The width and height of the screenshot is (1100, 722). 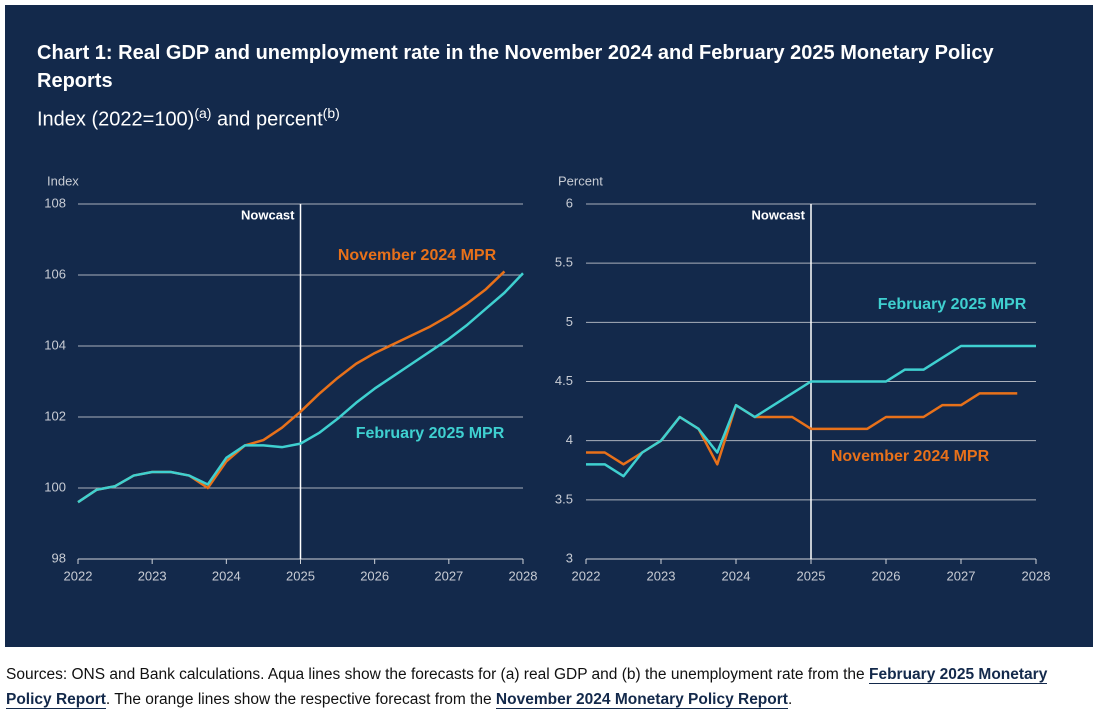 I want to click on subtitle-text: and percent, so click(x=267, y=119).